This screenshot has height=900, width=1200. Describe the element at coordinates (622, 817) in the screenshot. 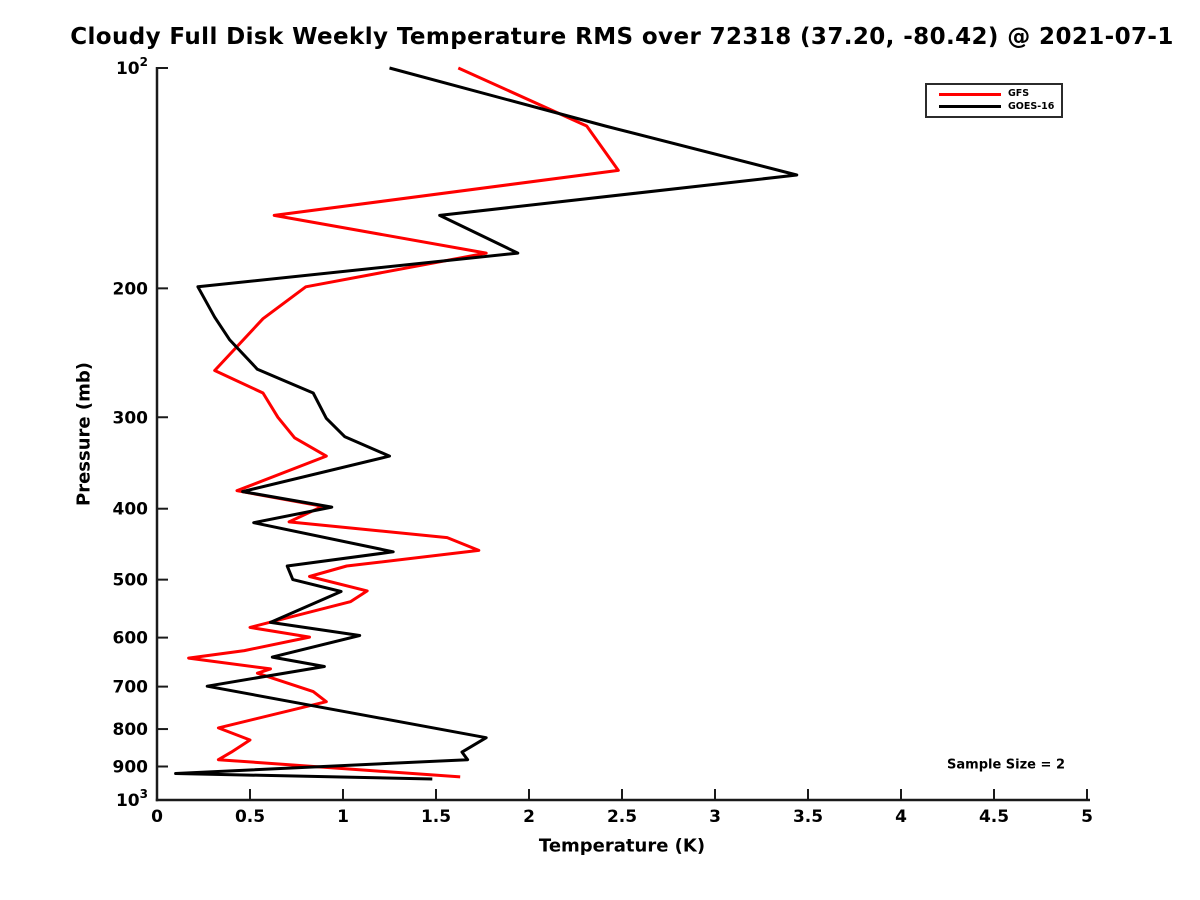

I see `x-tick-label: 2.5` at that location.